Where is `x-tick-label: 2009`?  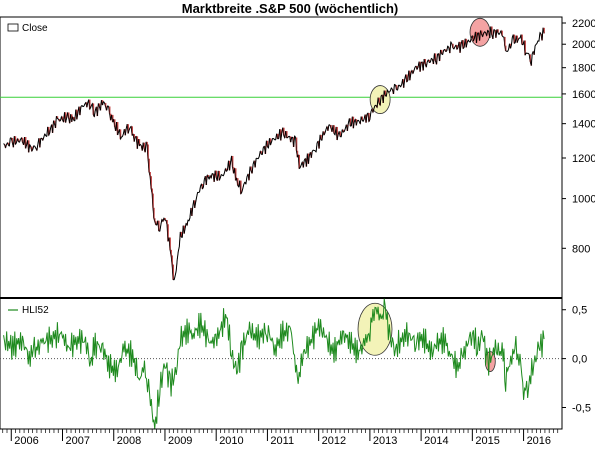 x-tick-label: 2009 is located at coordinates (180, 441).